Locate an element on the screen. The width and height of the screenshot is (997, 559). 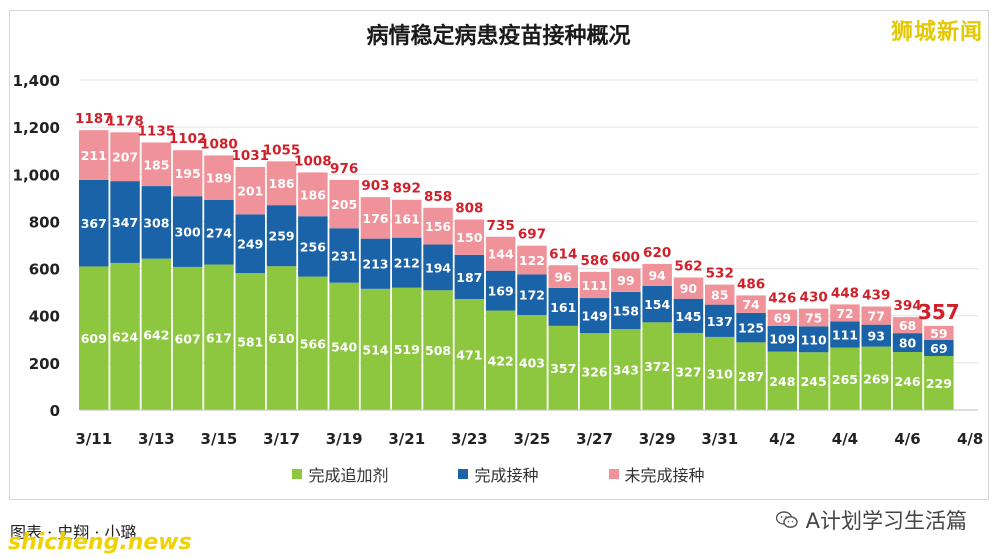
data-label: 59 is located at coordinates (938, 333).